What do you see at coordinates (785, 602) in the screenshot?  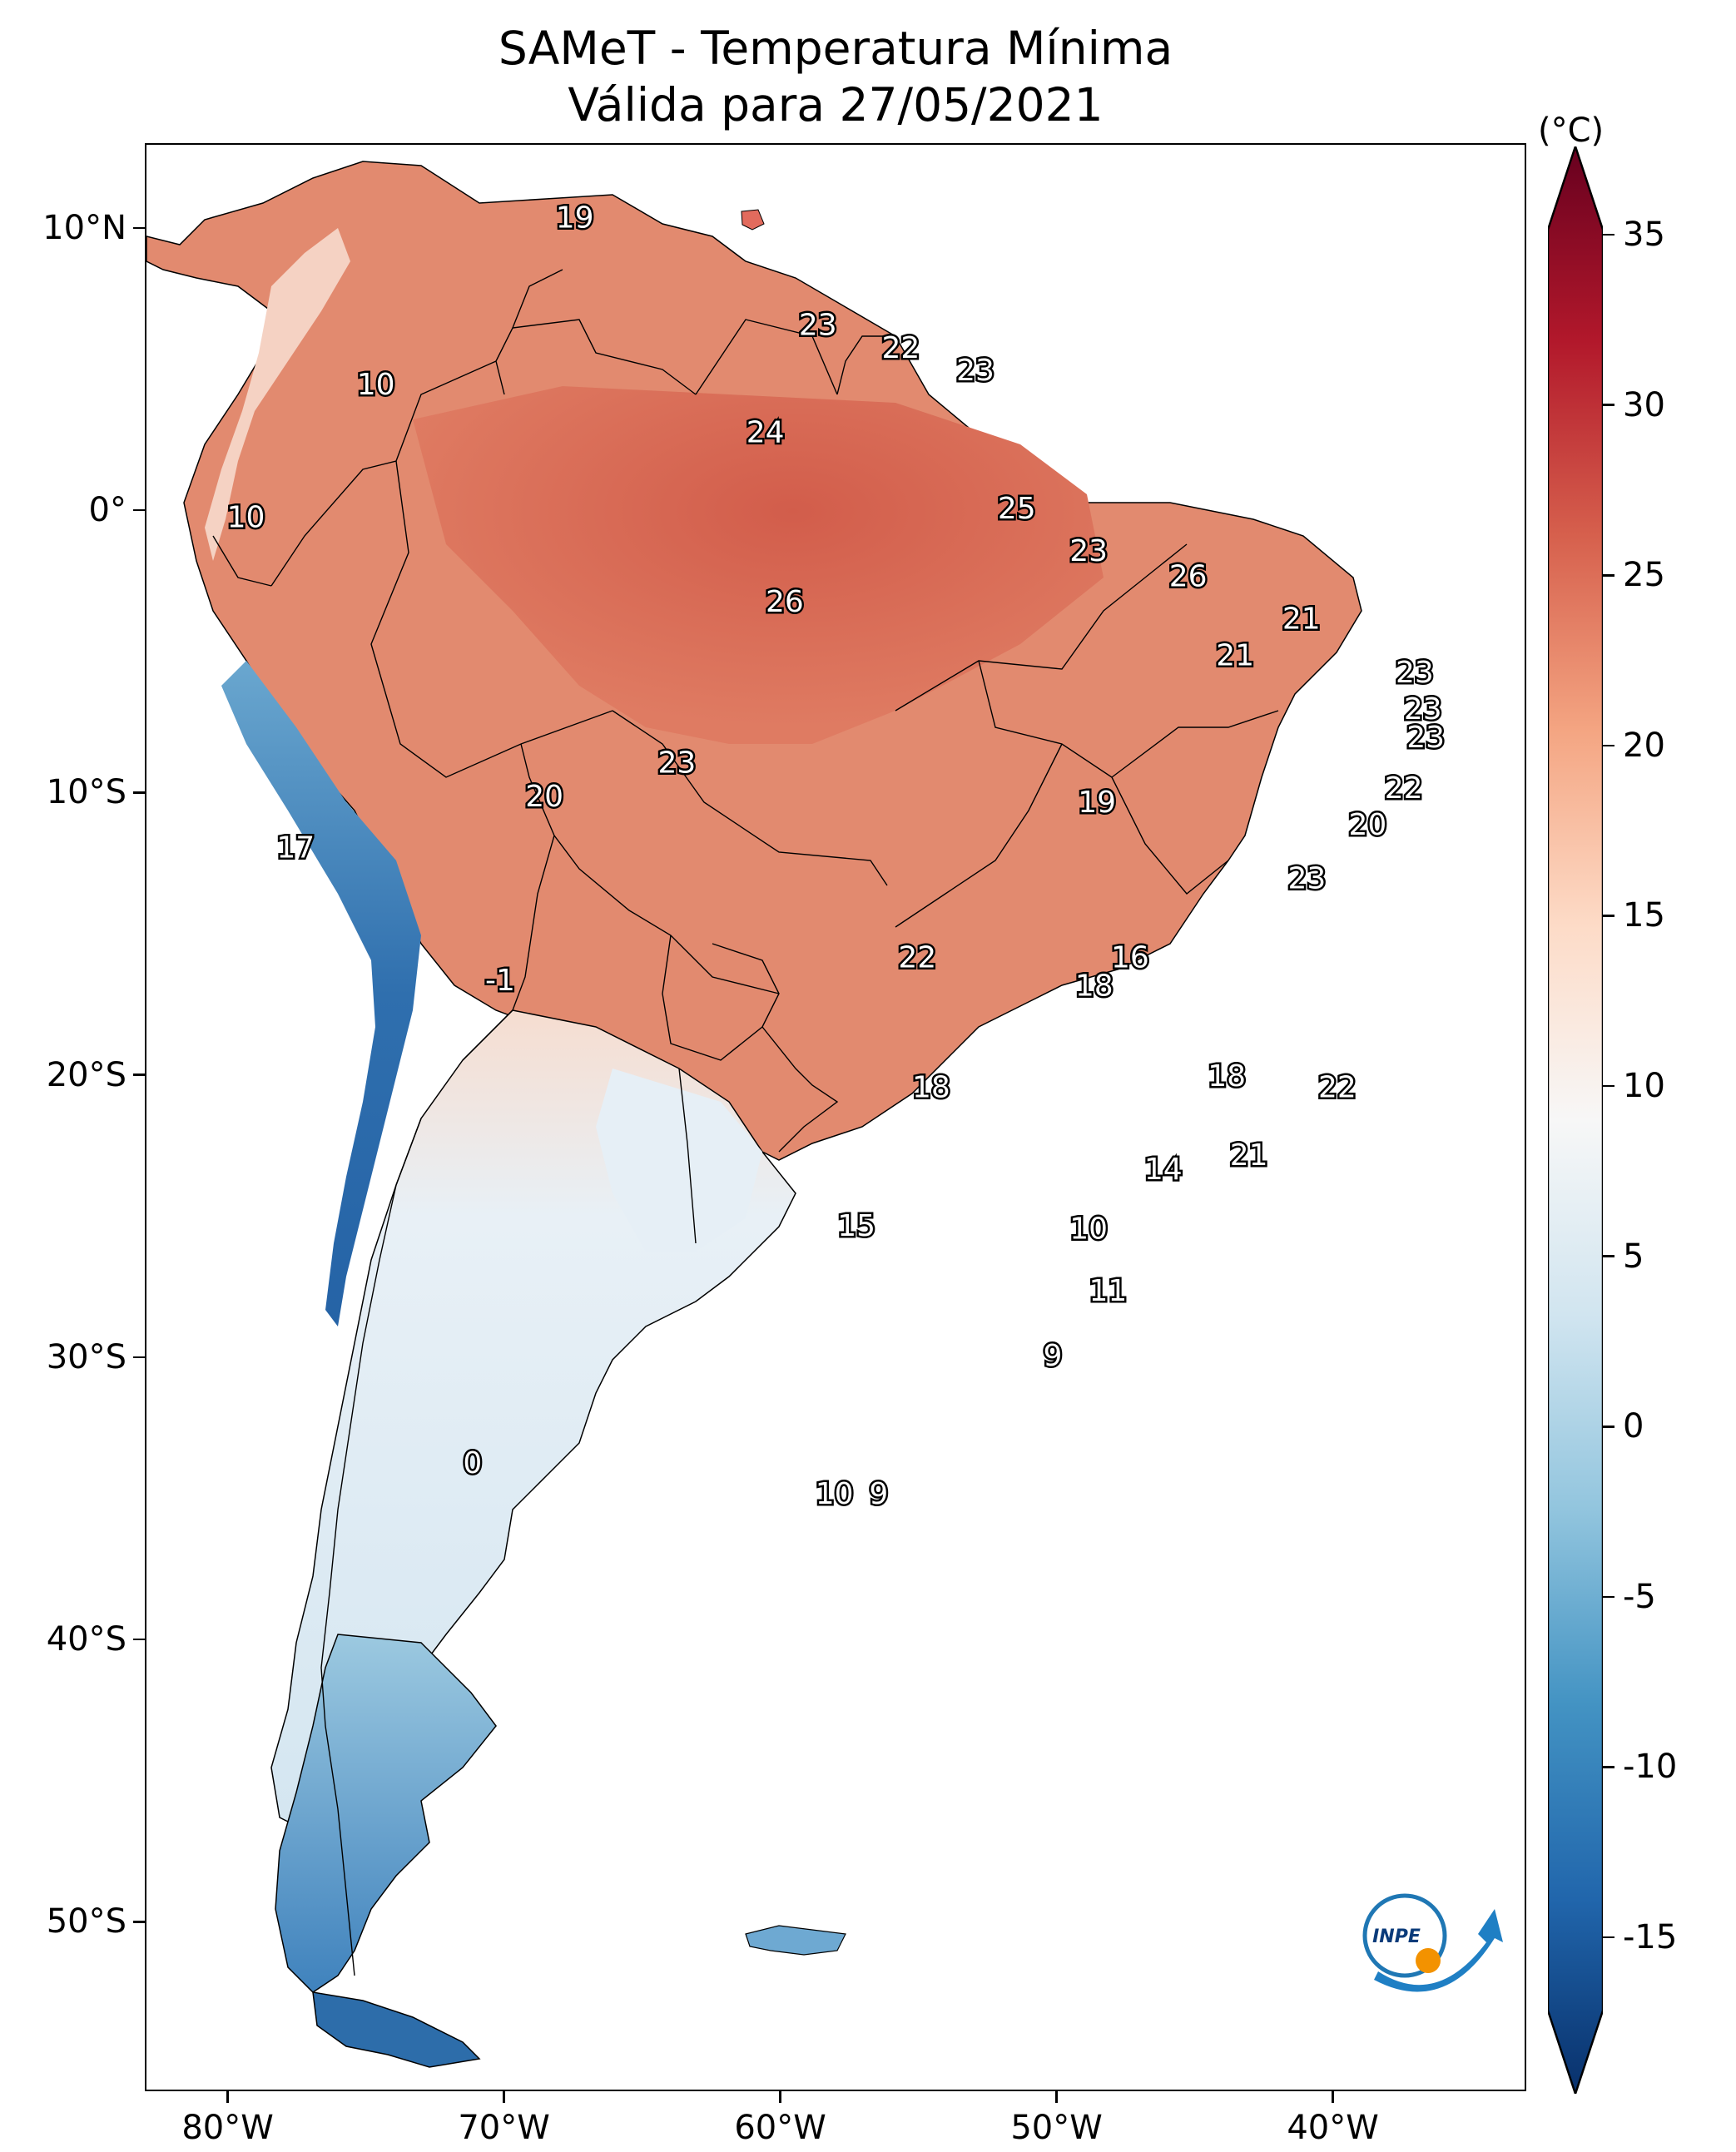 I see `temp-label-10: 26` at bounding box center [785, 602].